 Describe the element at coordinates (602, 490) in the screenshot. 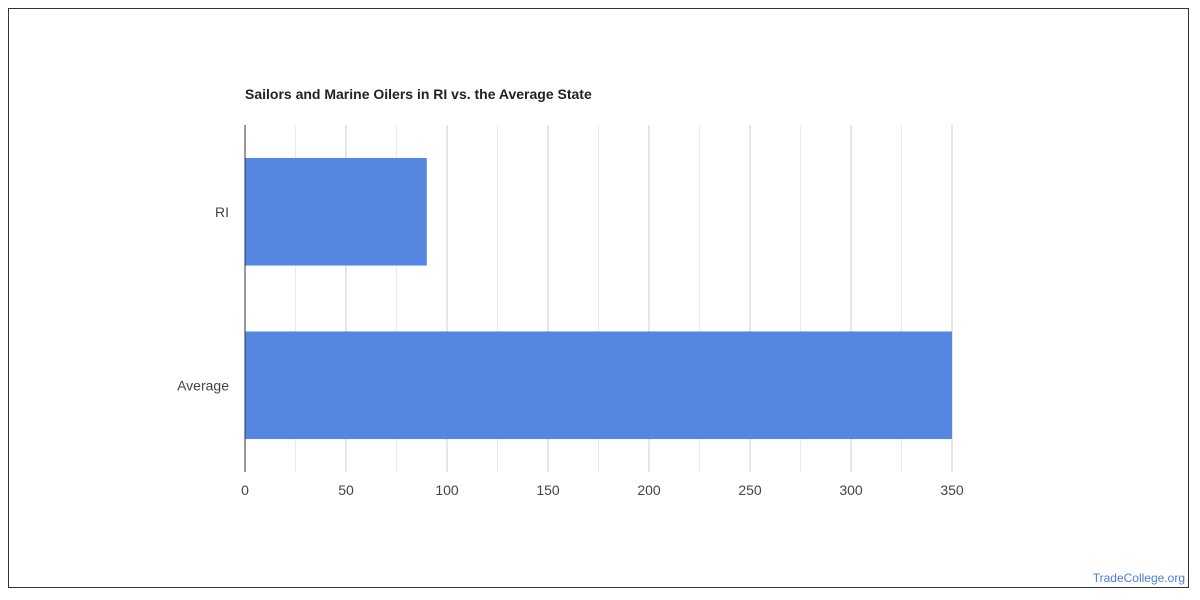

I see `x-tick-labels: 0 50 100 150 200 250 300 350` at that location.